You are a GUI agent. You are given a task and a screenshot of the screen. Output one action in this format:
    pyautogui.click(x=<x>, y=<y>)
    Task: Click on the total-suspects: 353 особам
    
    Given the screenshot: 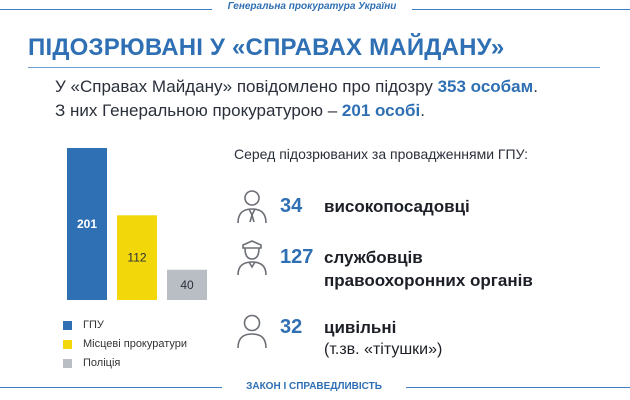 What is the action you would take?
    pyautogui.click(x=485, y=86)
    